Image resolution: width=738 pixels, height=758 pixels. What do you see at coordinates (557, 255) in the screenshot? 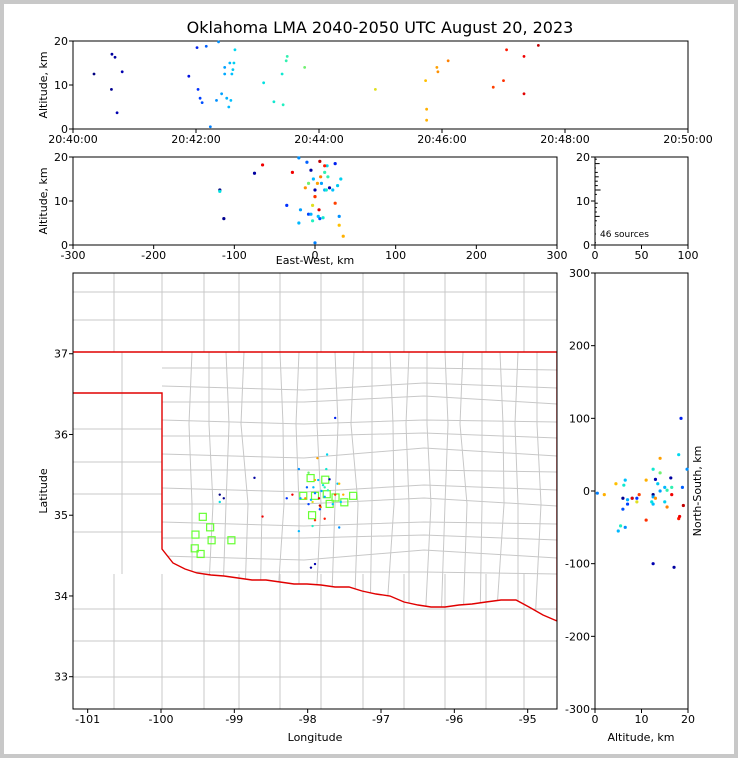
I see `eastwest-xtick-label: 300` at bounding box center [557, 255].